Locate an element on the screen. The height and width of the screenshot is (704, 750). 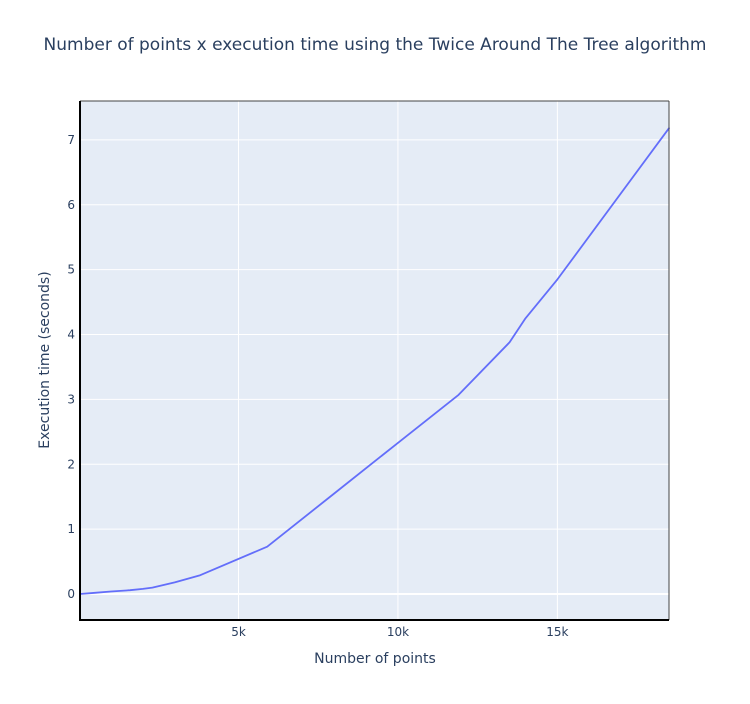
y-tick-label: 6 is located at coordinates (71, 205).